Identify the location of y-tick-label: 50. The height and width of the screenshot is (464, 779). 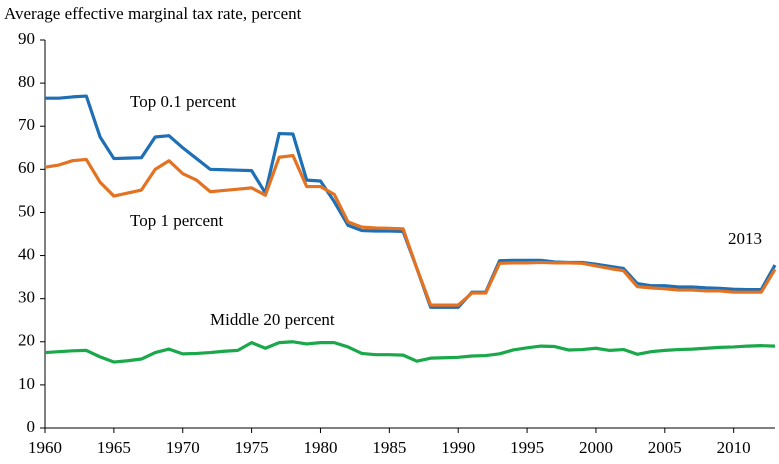
(26, 210).